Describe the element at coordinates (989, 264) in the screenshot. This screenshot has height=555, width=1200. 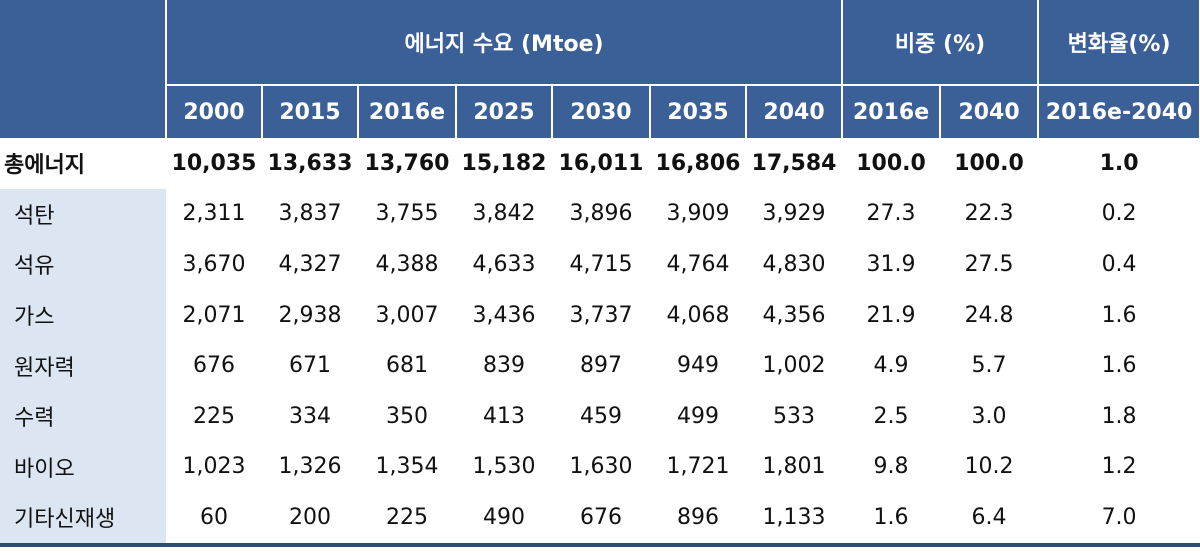
I see `table-cell: 27.5` at that location.